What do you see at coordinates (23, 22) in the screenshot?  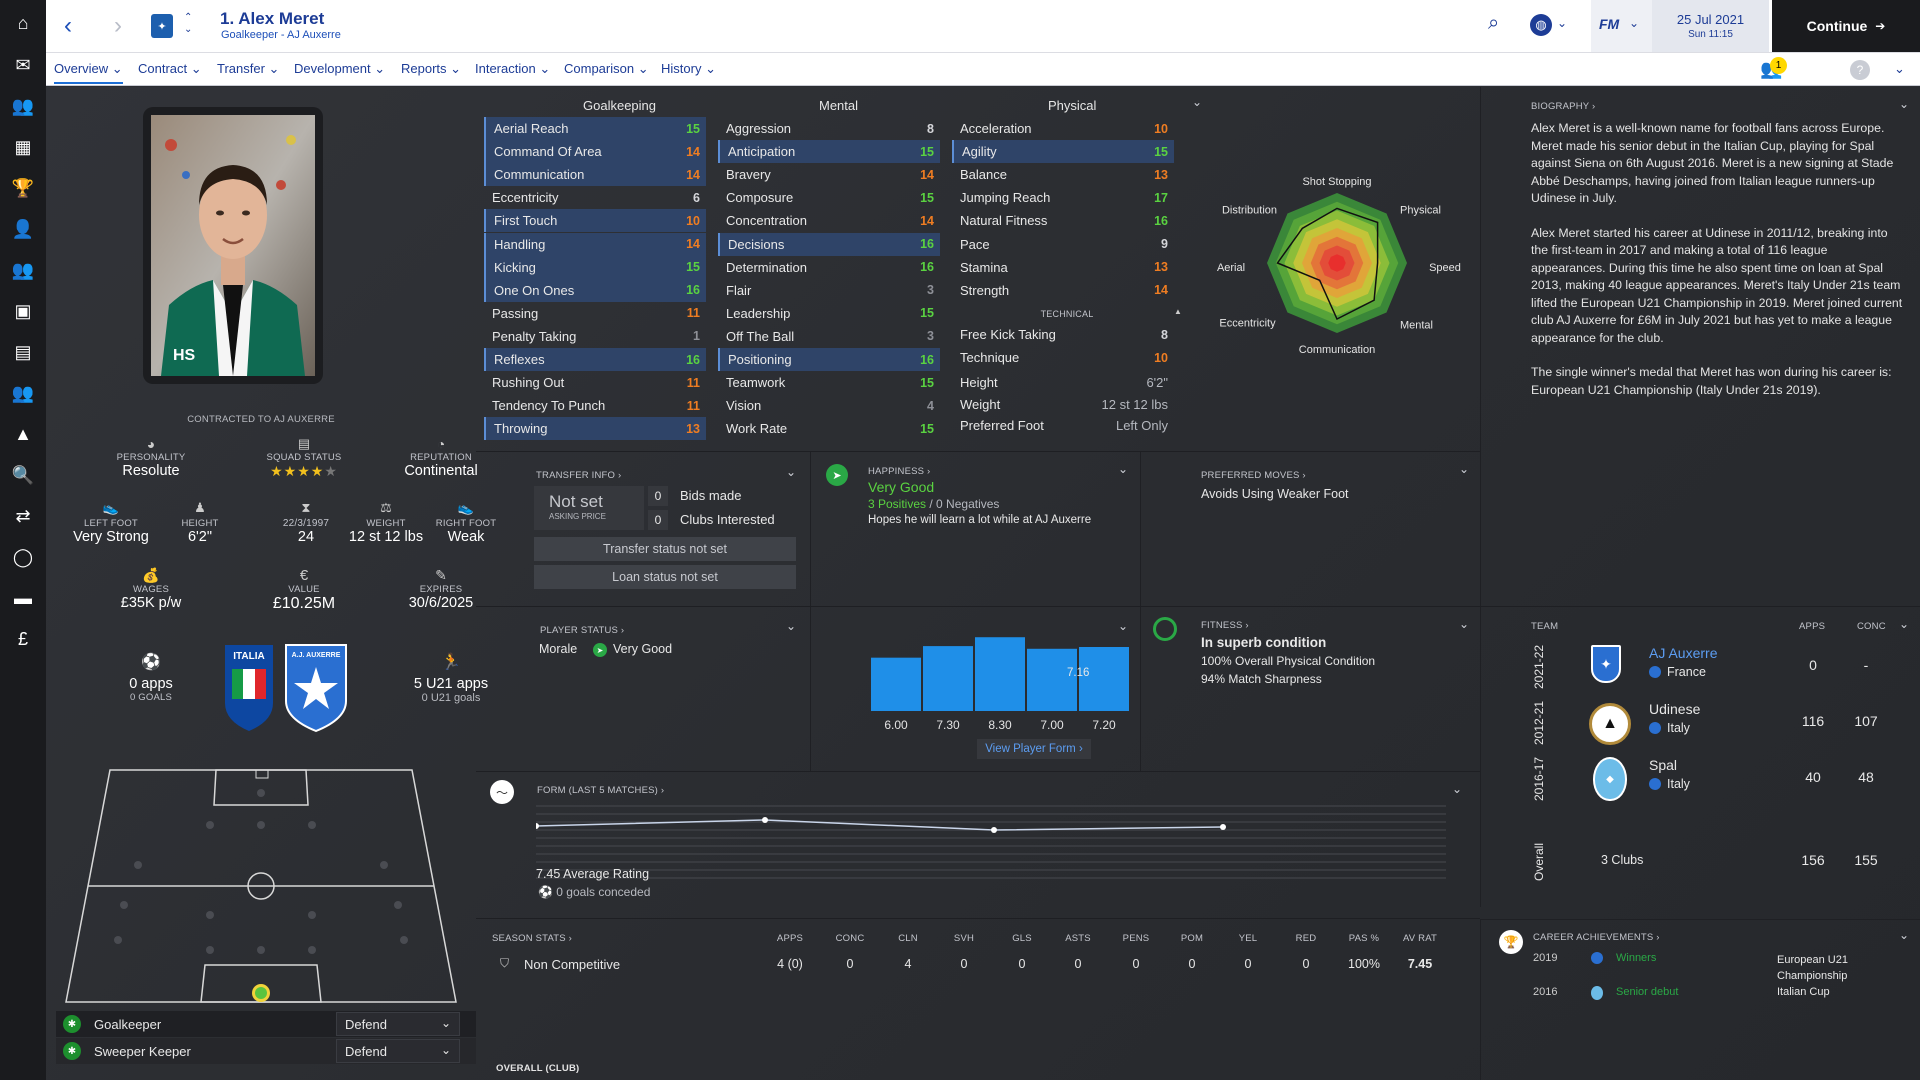 I see `home-icon: ⌂` at bounding box center [23, 22].